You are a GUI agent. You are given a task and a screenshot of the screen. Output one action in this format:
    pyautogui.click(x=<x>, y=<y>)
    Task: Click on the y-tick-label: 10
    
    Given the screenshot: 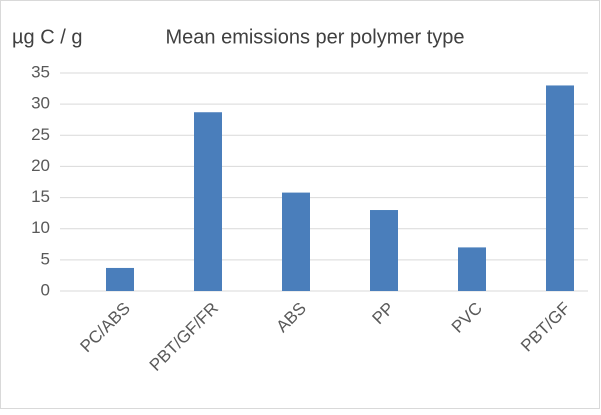 What is the action you would take?
    pyautogui.click(x=40, y=227)
    